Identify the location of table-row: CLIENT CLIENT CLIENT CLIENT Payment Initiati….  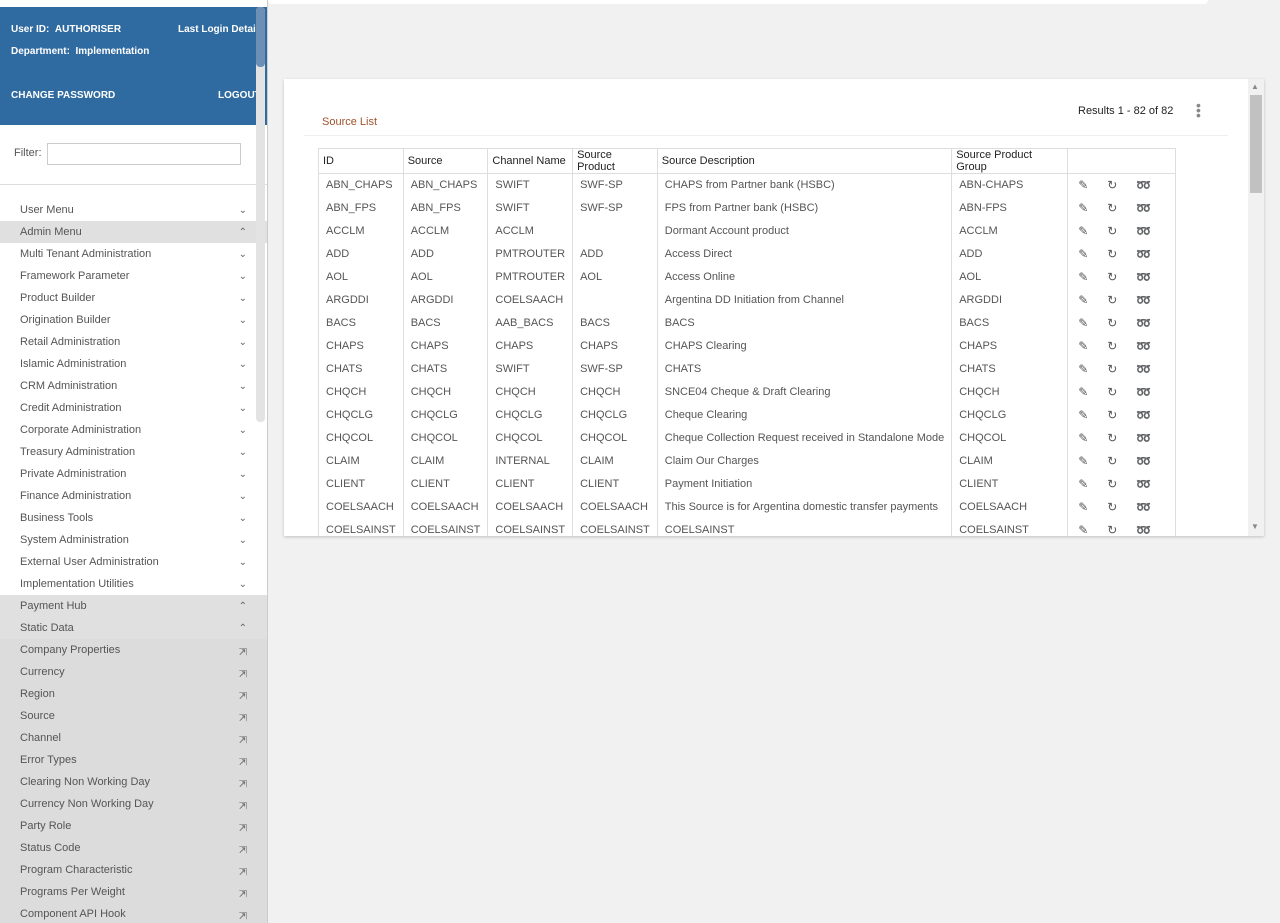
(747, 484).